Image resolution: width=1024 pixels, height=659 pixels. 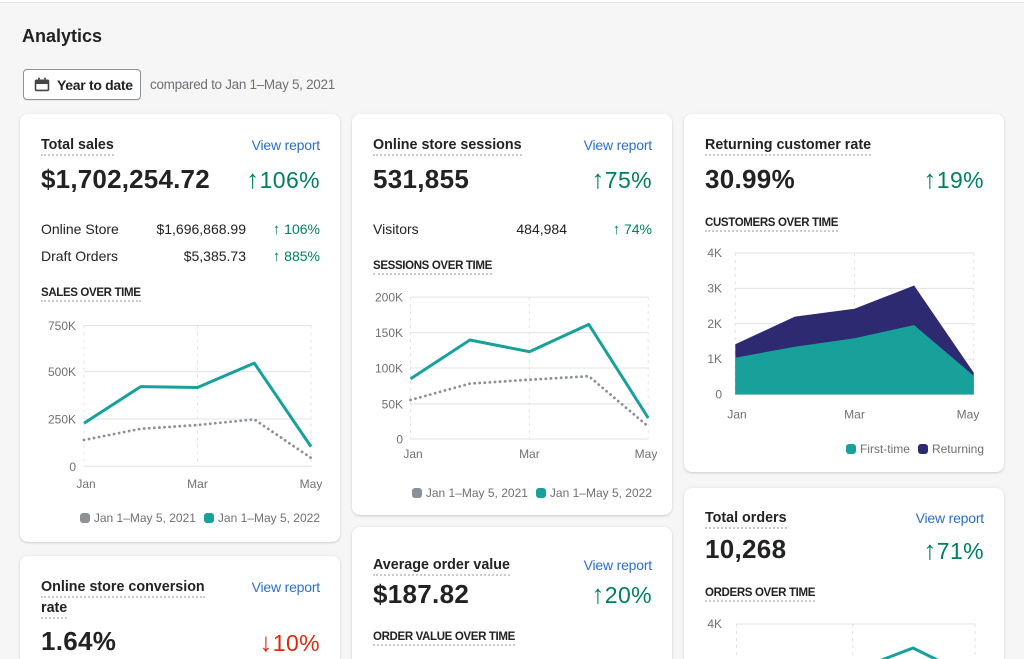 I want to click on svg-text: 150K, so click(x=389, y=333).